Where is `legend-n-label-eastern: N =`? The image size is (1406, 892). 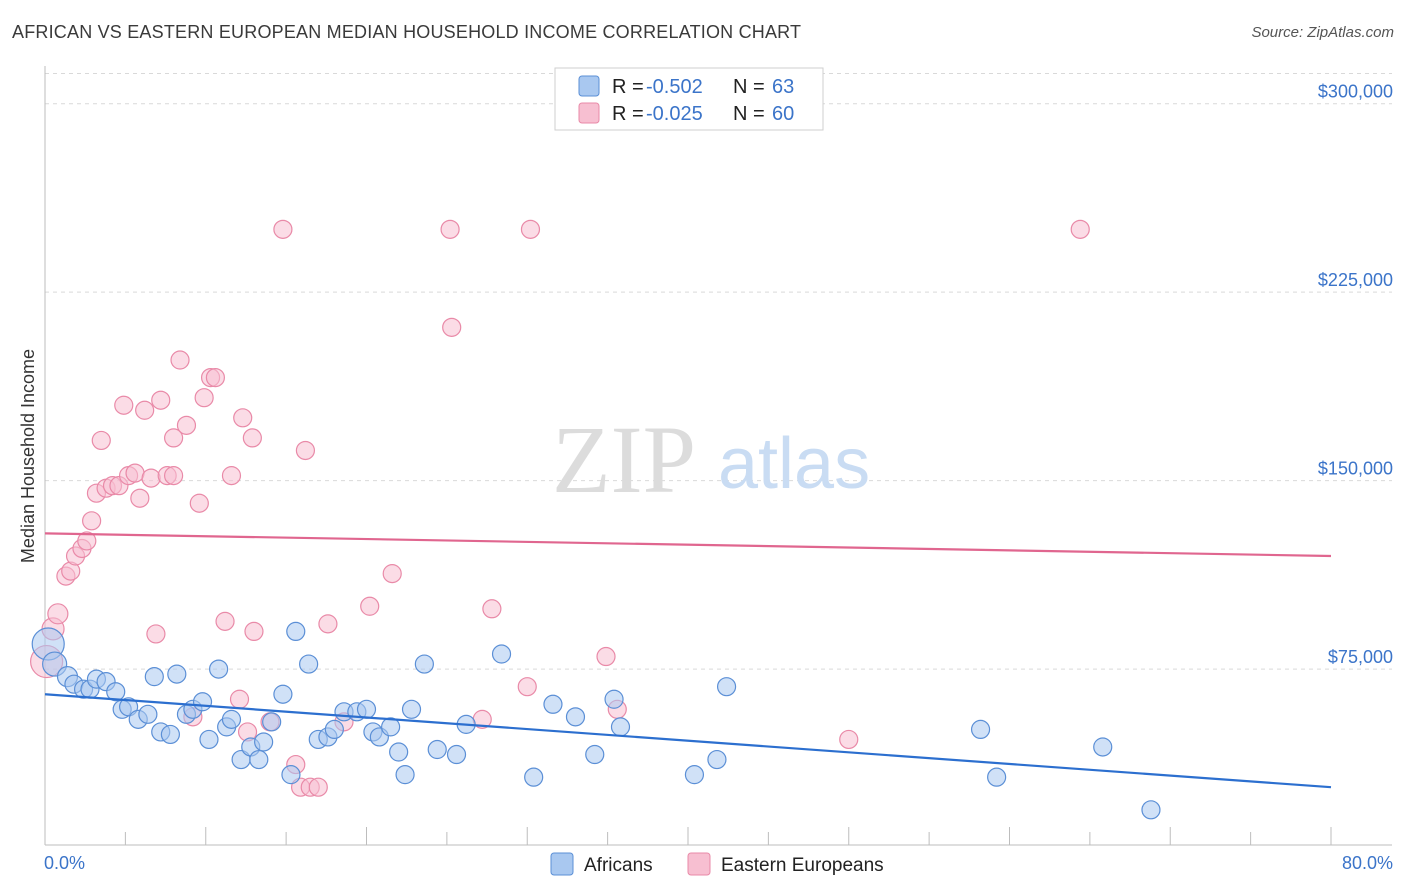
legend-n-label-eastern: N = is located at coordinates (749, 114).